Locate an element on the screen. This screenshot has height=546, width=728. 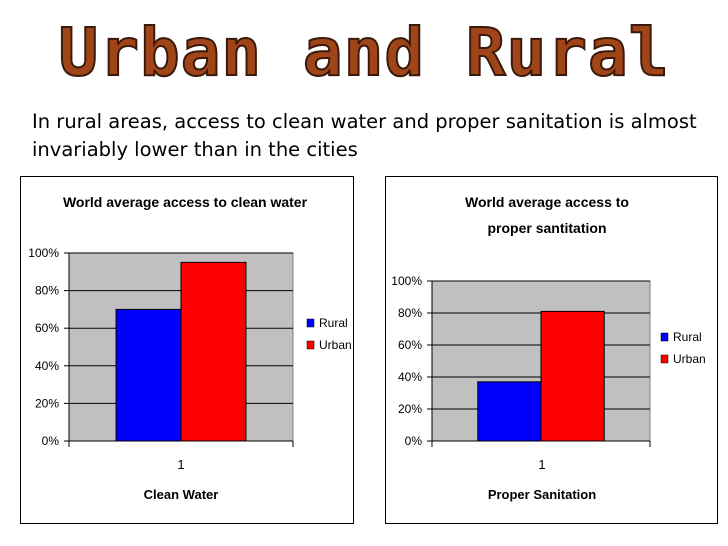
chart-title: World average access to clean water is located at coordinates (185, 202).